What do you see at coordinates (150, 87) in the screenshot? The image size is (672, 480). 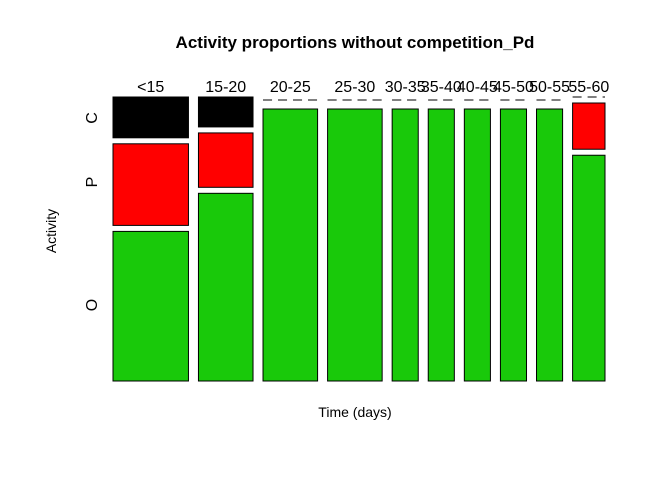 I see `column-label: <15` at bounding box center [150, 87].